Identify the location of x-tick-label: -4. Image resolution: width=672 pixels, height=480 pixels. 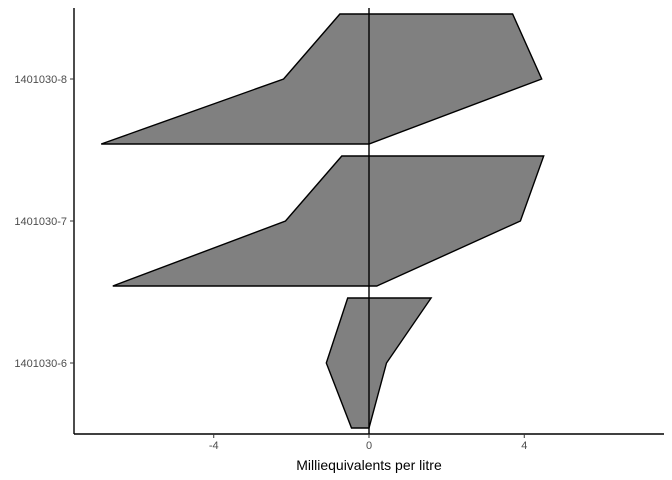
(214, 446).